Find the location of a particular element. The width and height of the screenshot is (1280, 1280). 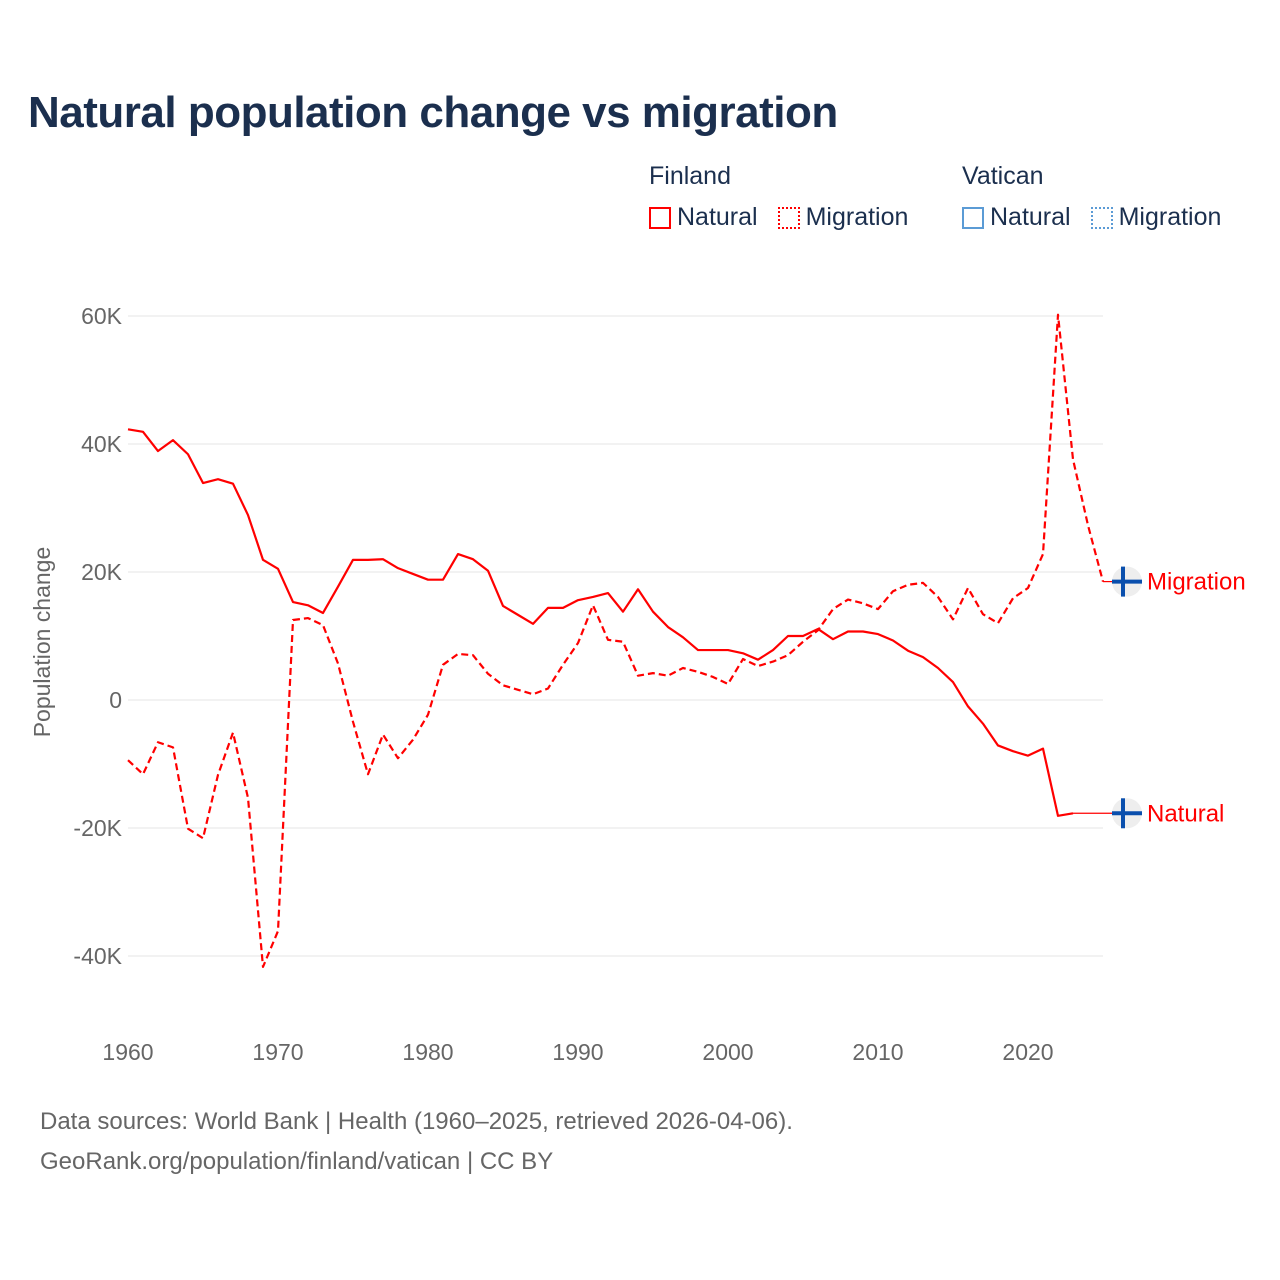

end-label: Natural is located at coordinates (1185, 813).